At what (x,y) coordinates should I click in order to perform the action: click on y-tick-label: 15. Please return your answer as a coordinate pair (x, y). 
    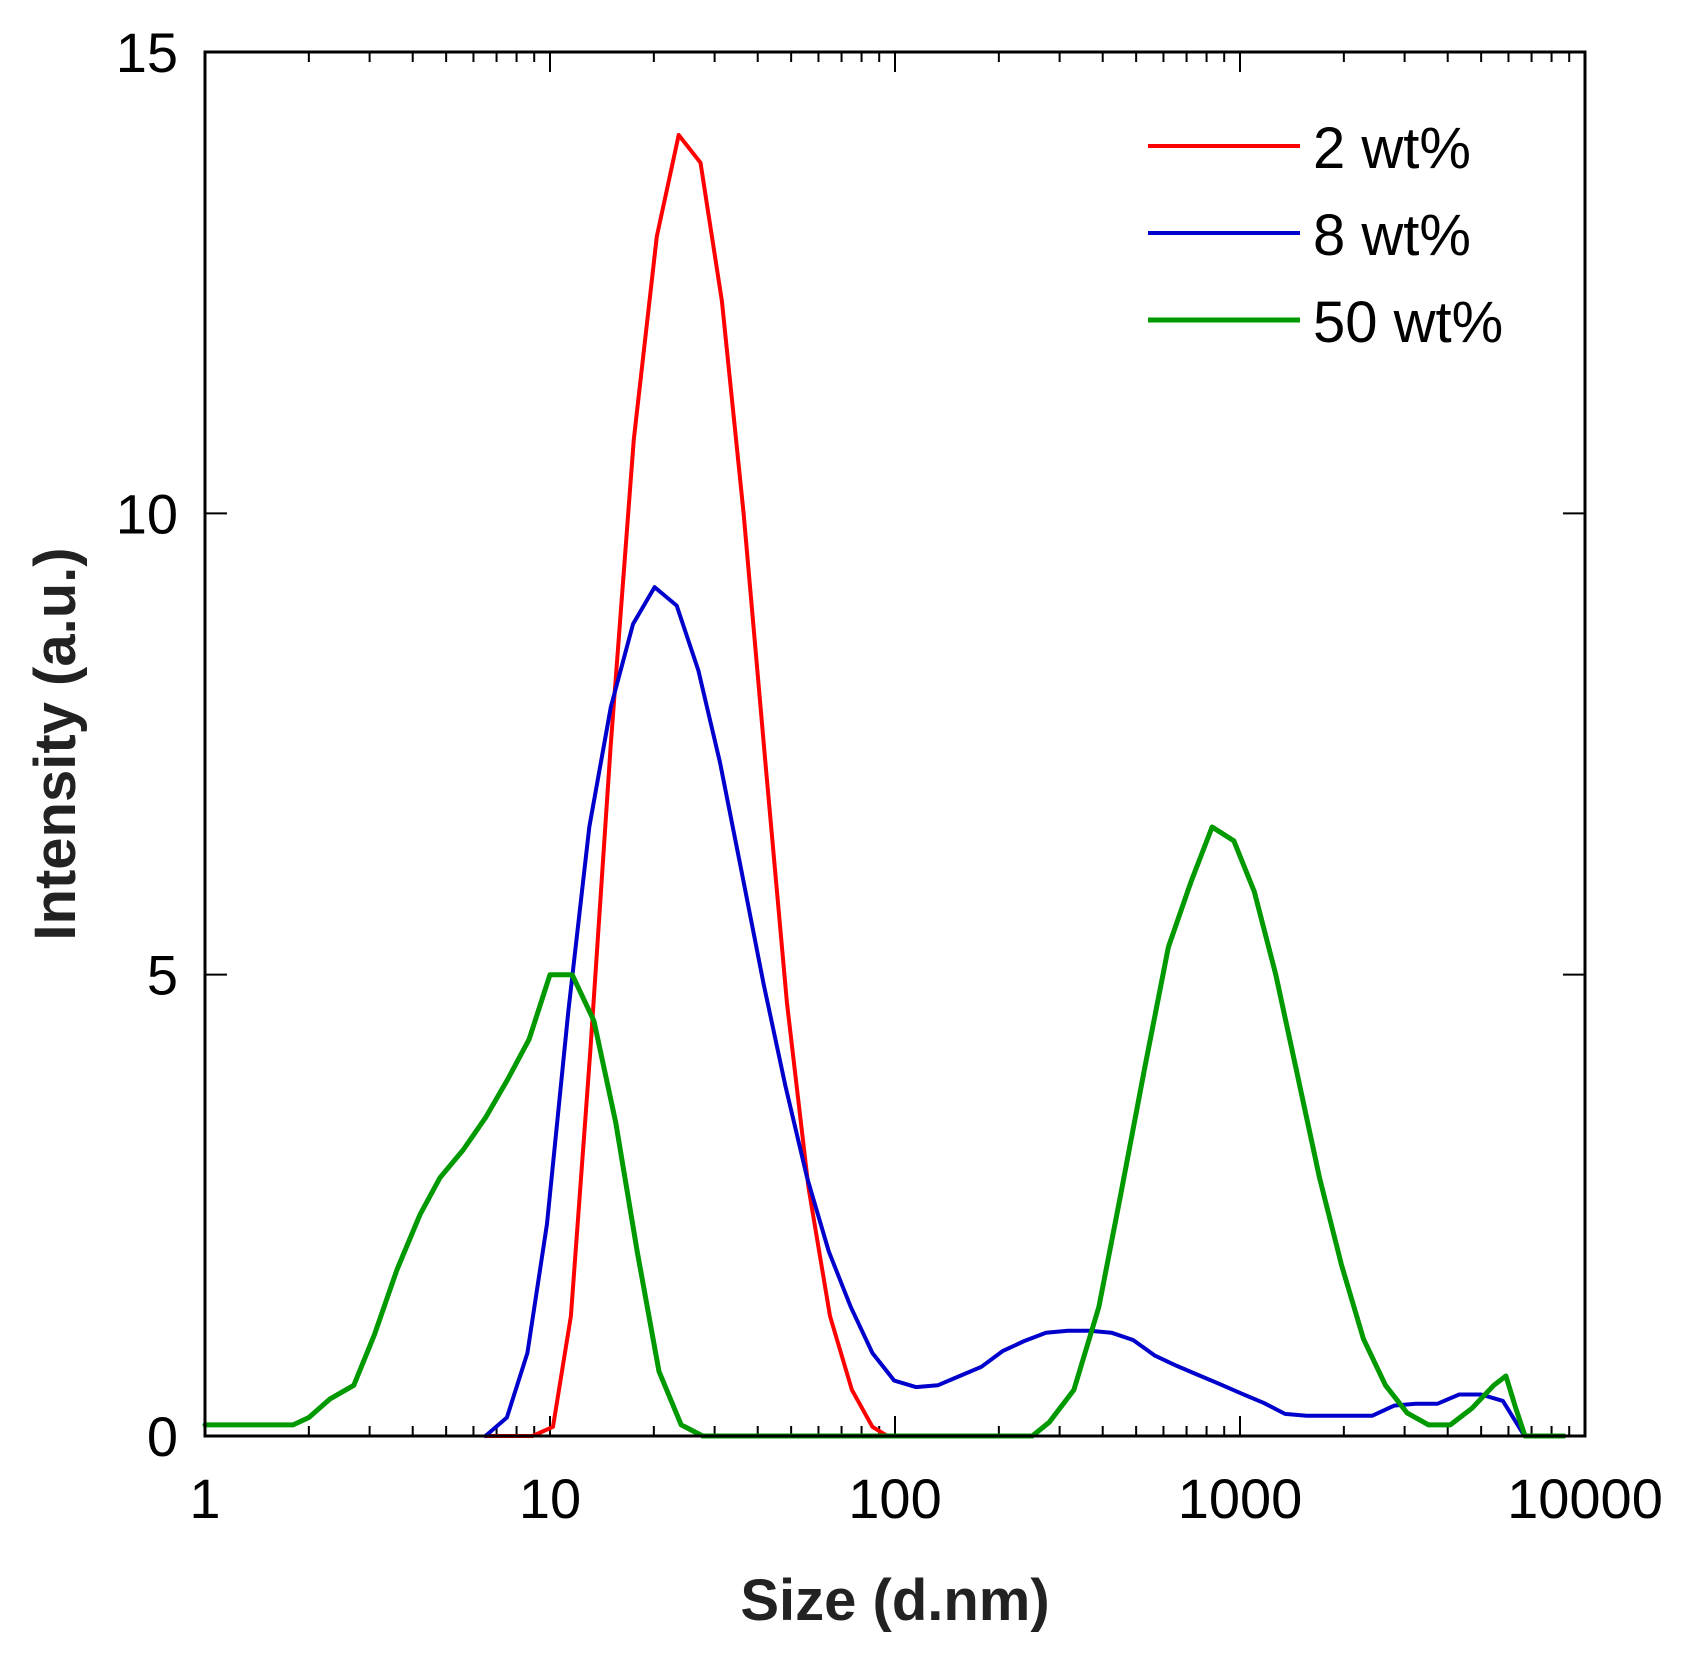
    Looking at the image, I should click on (147, 52).